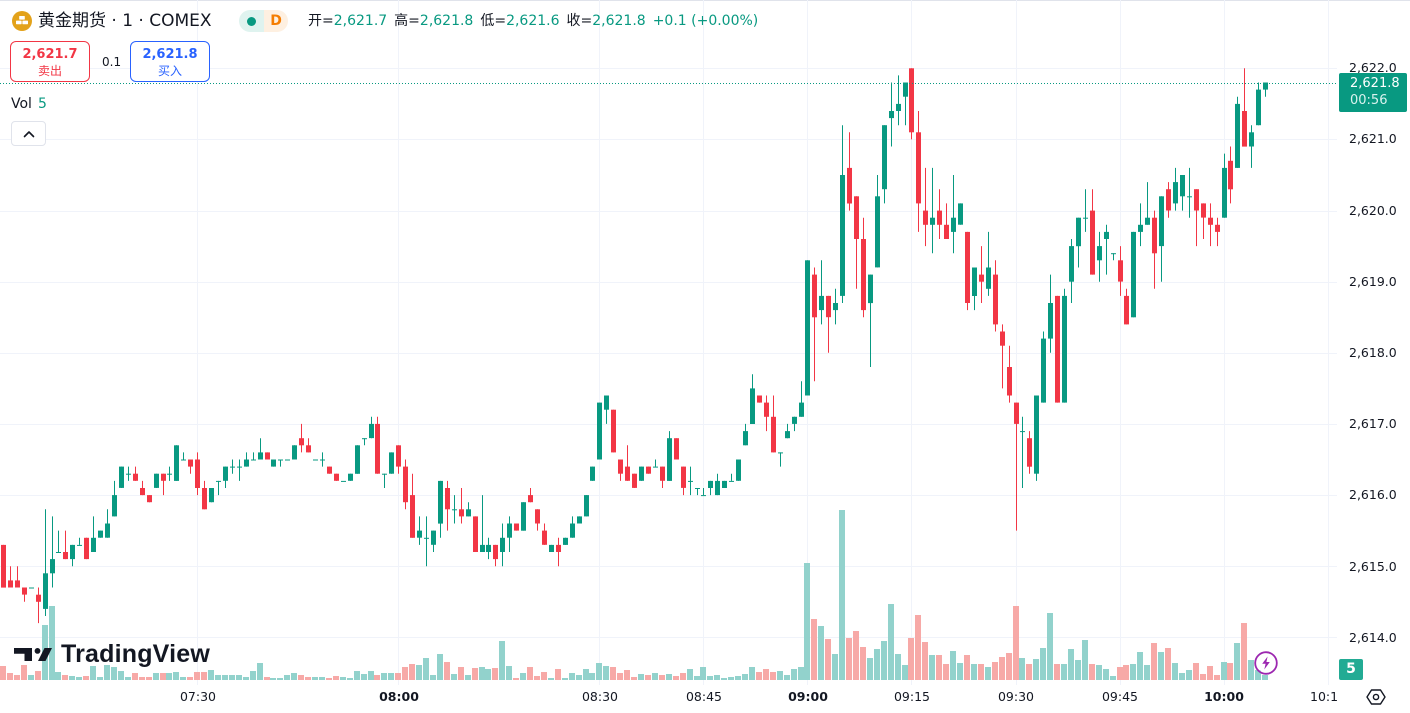 Image resolution: width=1410 pixels, height=713 pixels. Describe the element at coordinates (263, 21) in the screenshot. I see `market-status-badge: D` at that location.